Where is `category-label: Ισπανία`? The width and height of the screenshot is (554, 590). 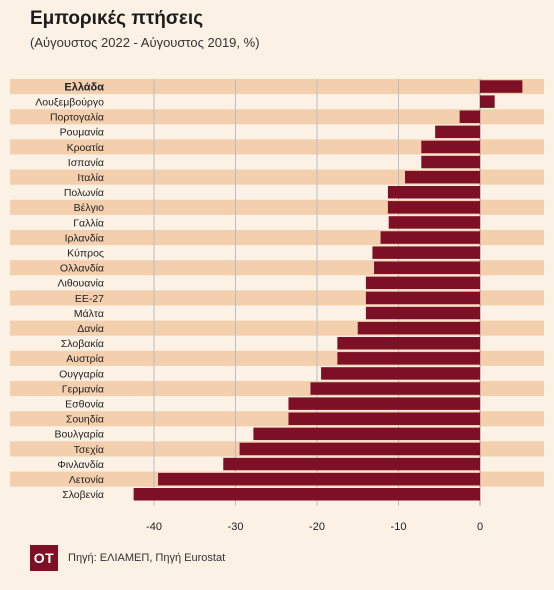 category-label: Ισπανία is located at coordinates (86, 163).